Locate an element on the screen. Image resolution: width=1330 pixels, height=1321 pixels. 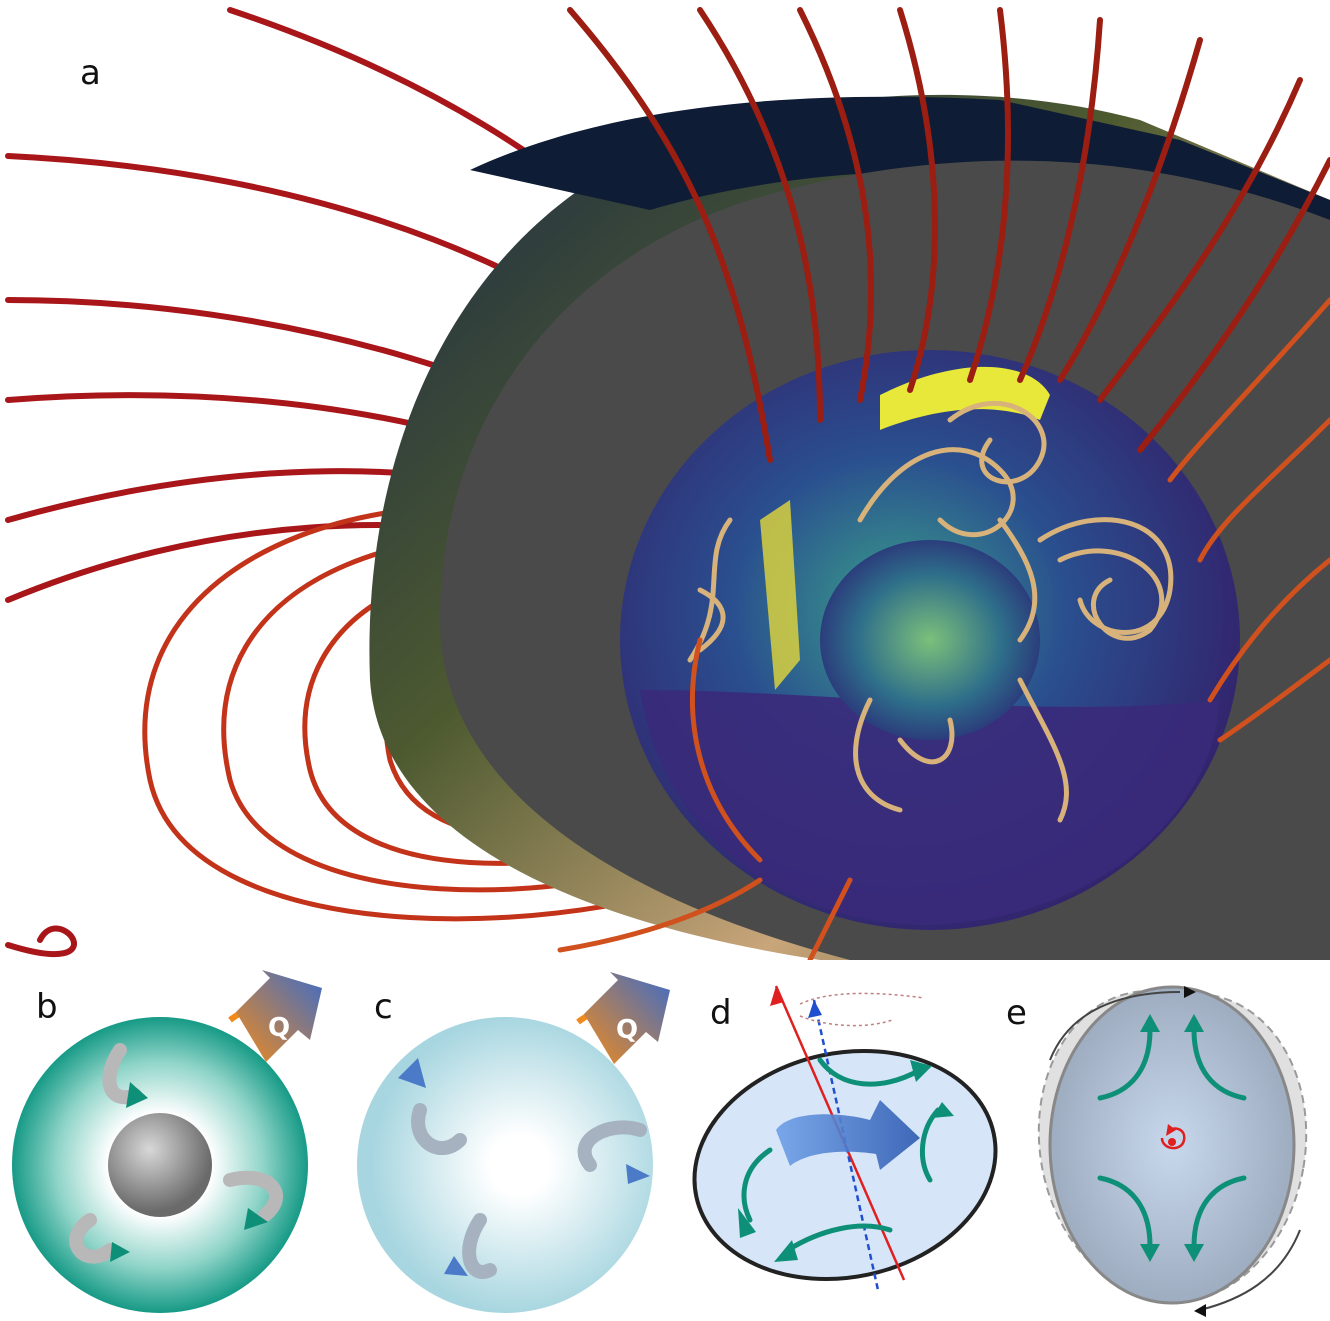
inner-core-ball is located at coordinates (160, 1165).